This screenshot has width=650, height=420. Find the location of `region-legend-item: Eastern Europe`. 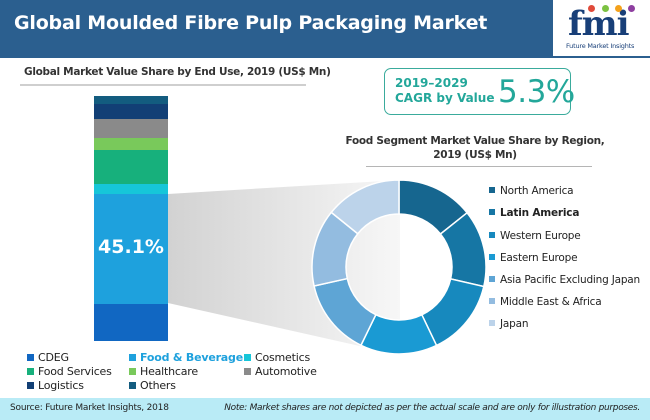

region-legend-item: Eastern Europe is located at coordinates (533, 258).